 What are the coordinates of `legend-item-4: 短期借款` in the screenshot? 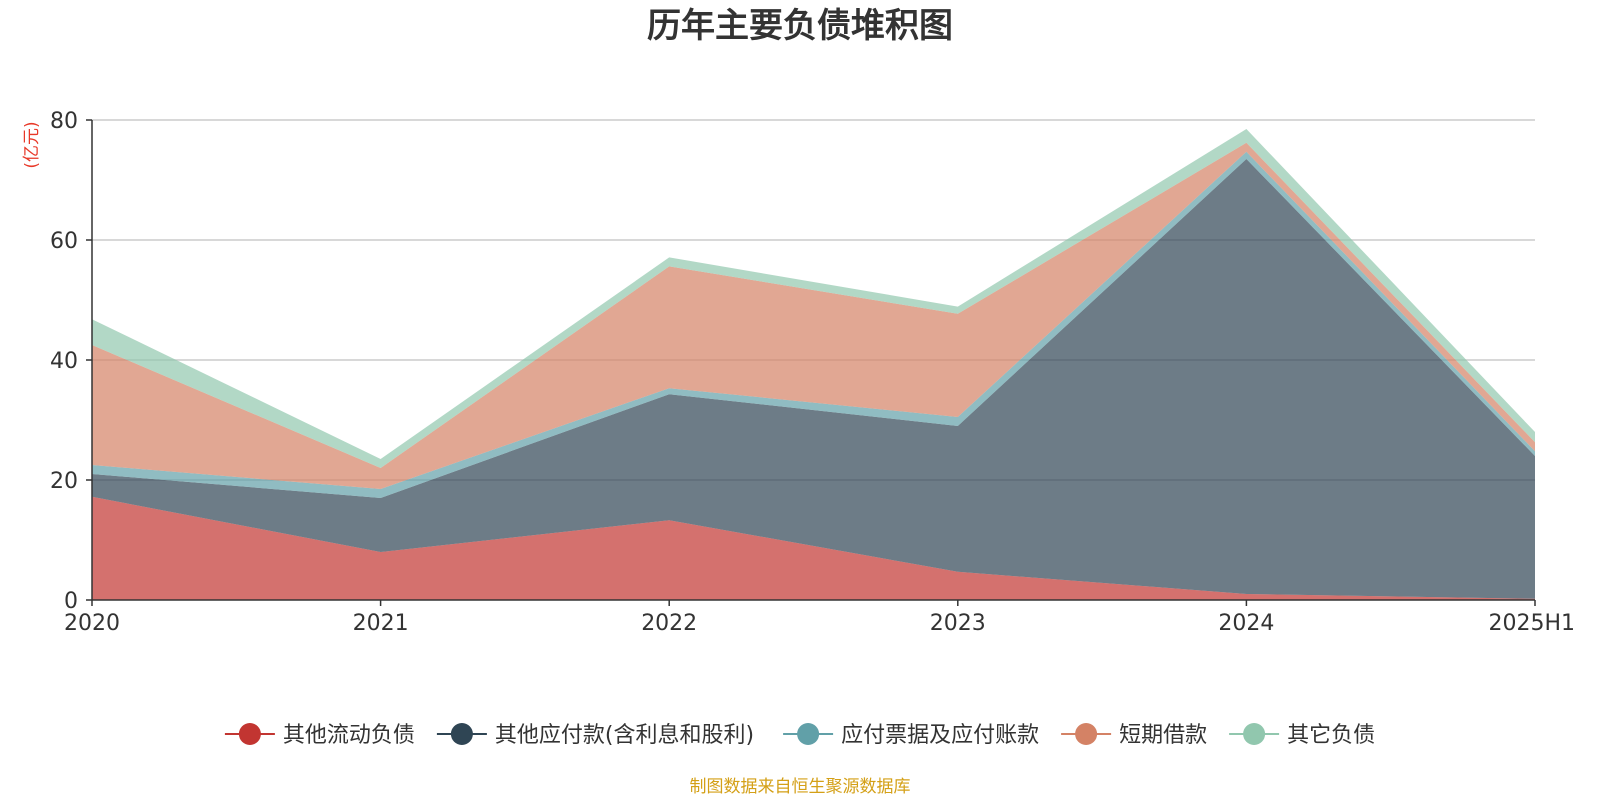 It's located at (1134, 735).